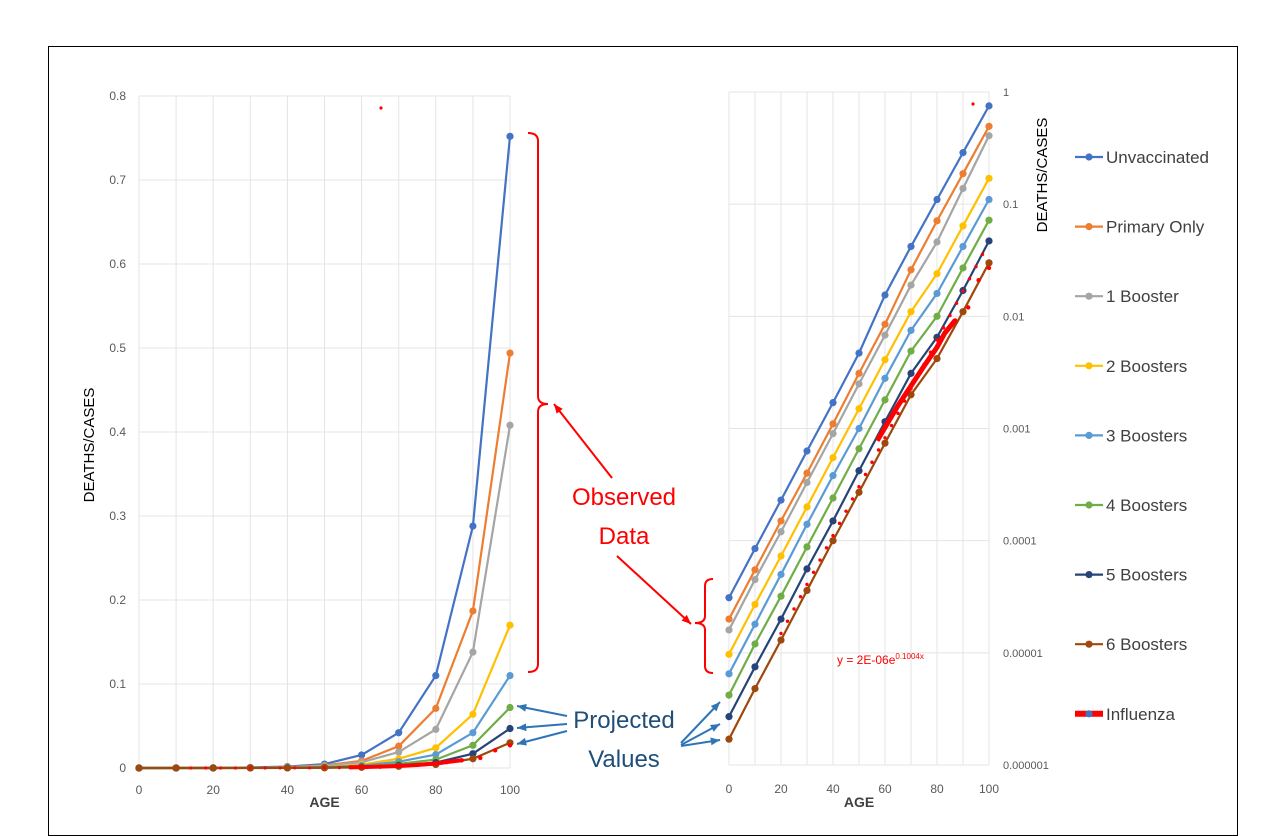  What do you see at coordinates (538, 402) in the screenshot?
I see `observed-bracket-left` at bounding box center [538, 402].